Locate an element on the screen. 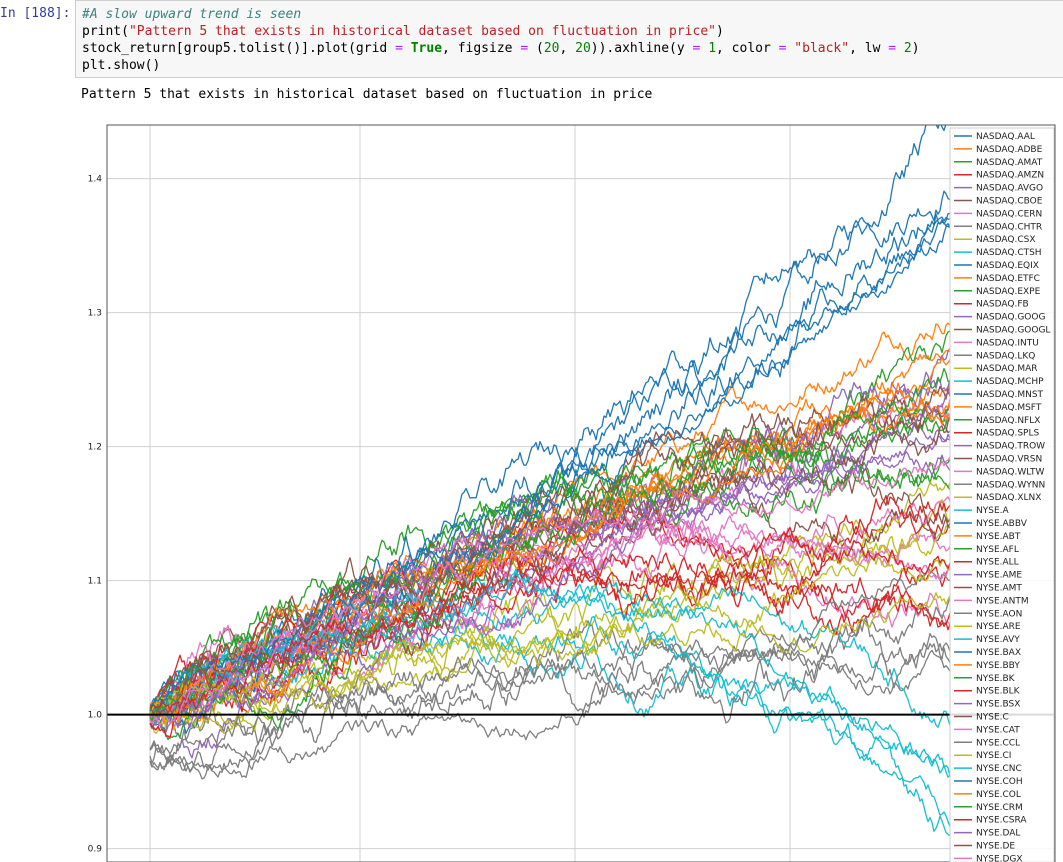  legend-label: NASDAQ.AMAT is located at coordinates (1009, 163).